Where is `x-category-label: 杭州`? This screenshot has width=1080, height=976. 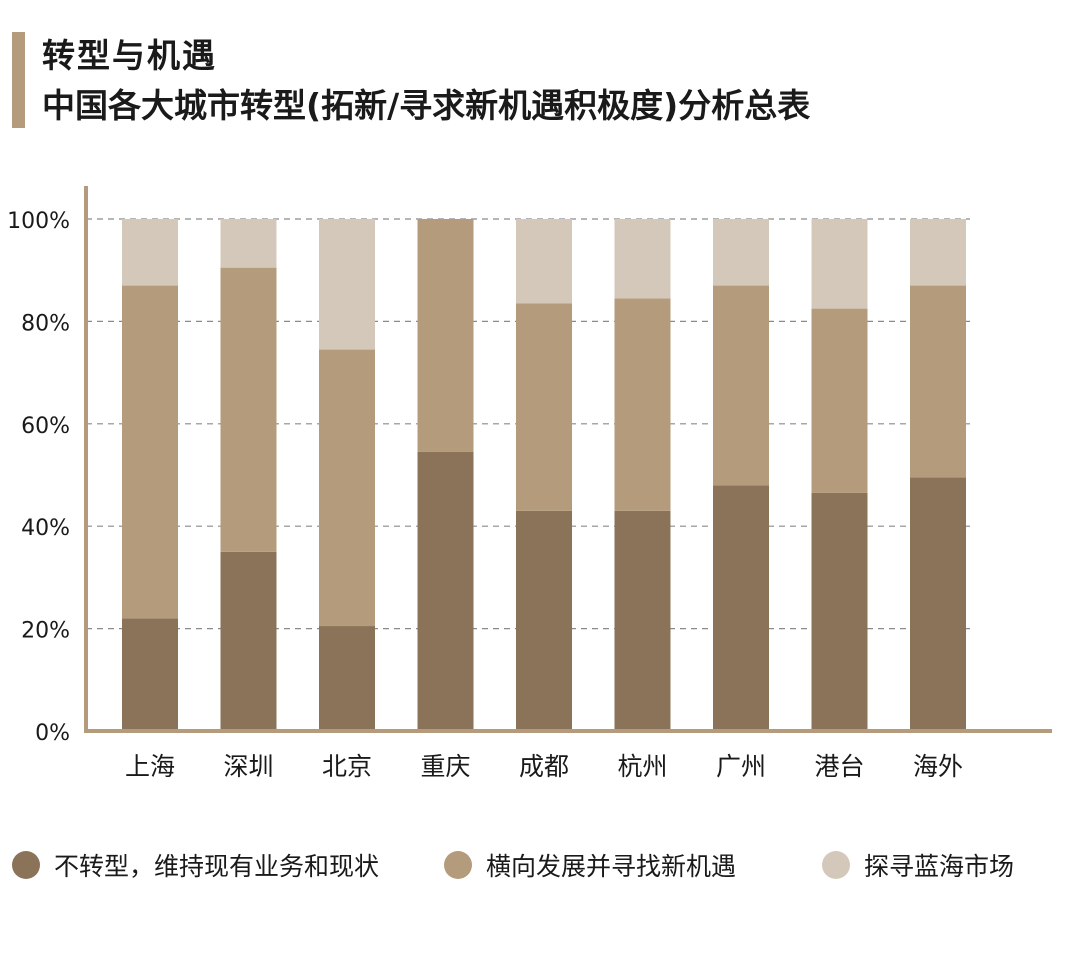 x-category-label: 杭州 is located at coordinates (642, 766).